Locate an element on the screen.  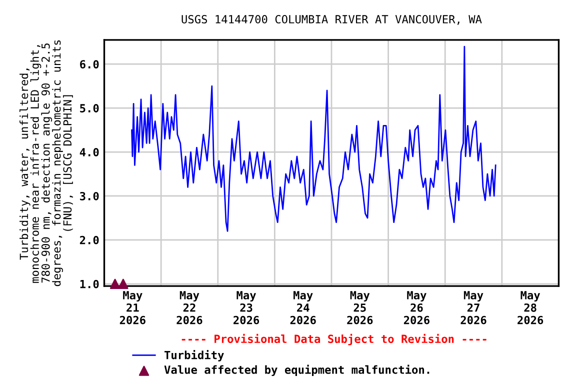
y-tick-label: 5.0 is located at coordinates (89, 108).